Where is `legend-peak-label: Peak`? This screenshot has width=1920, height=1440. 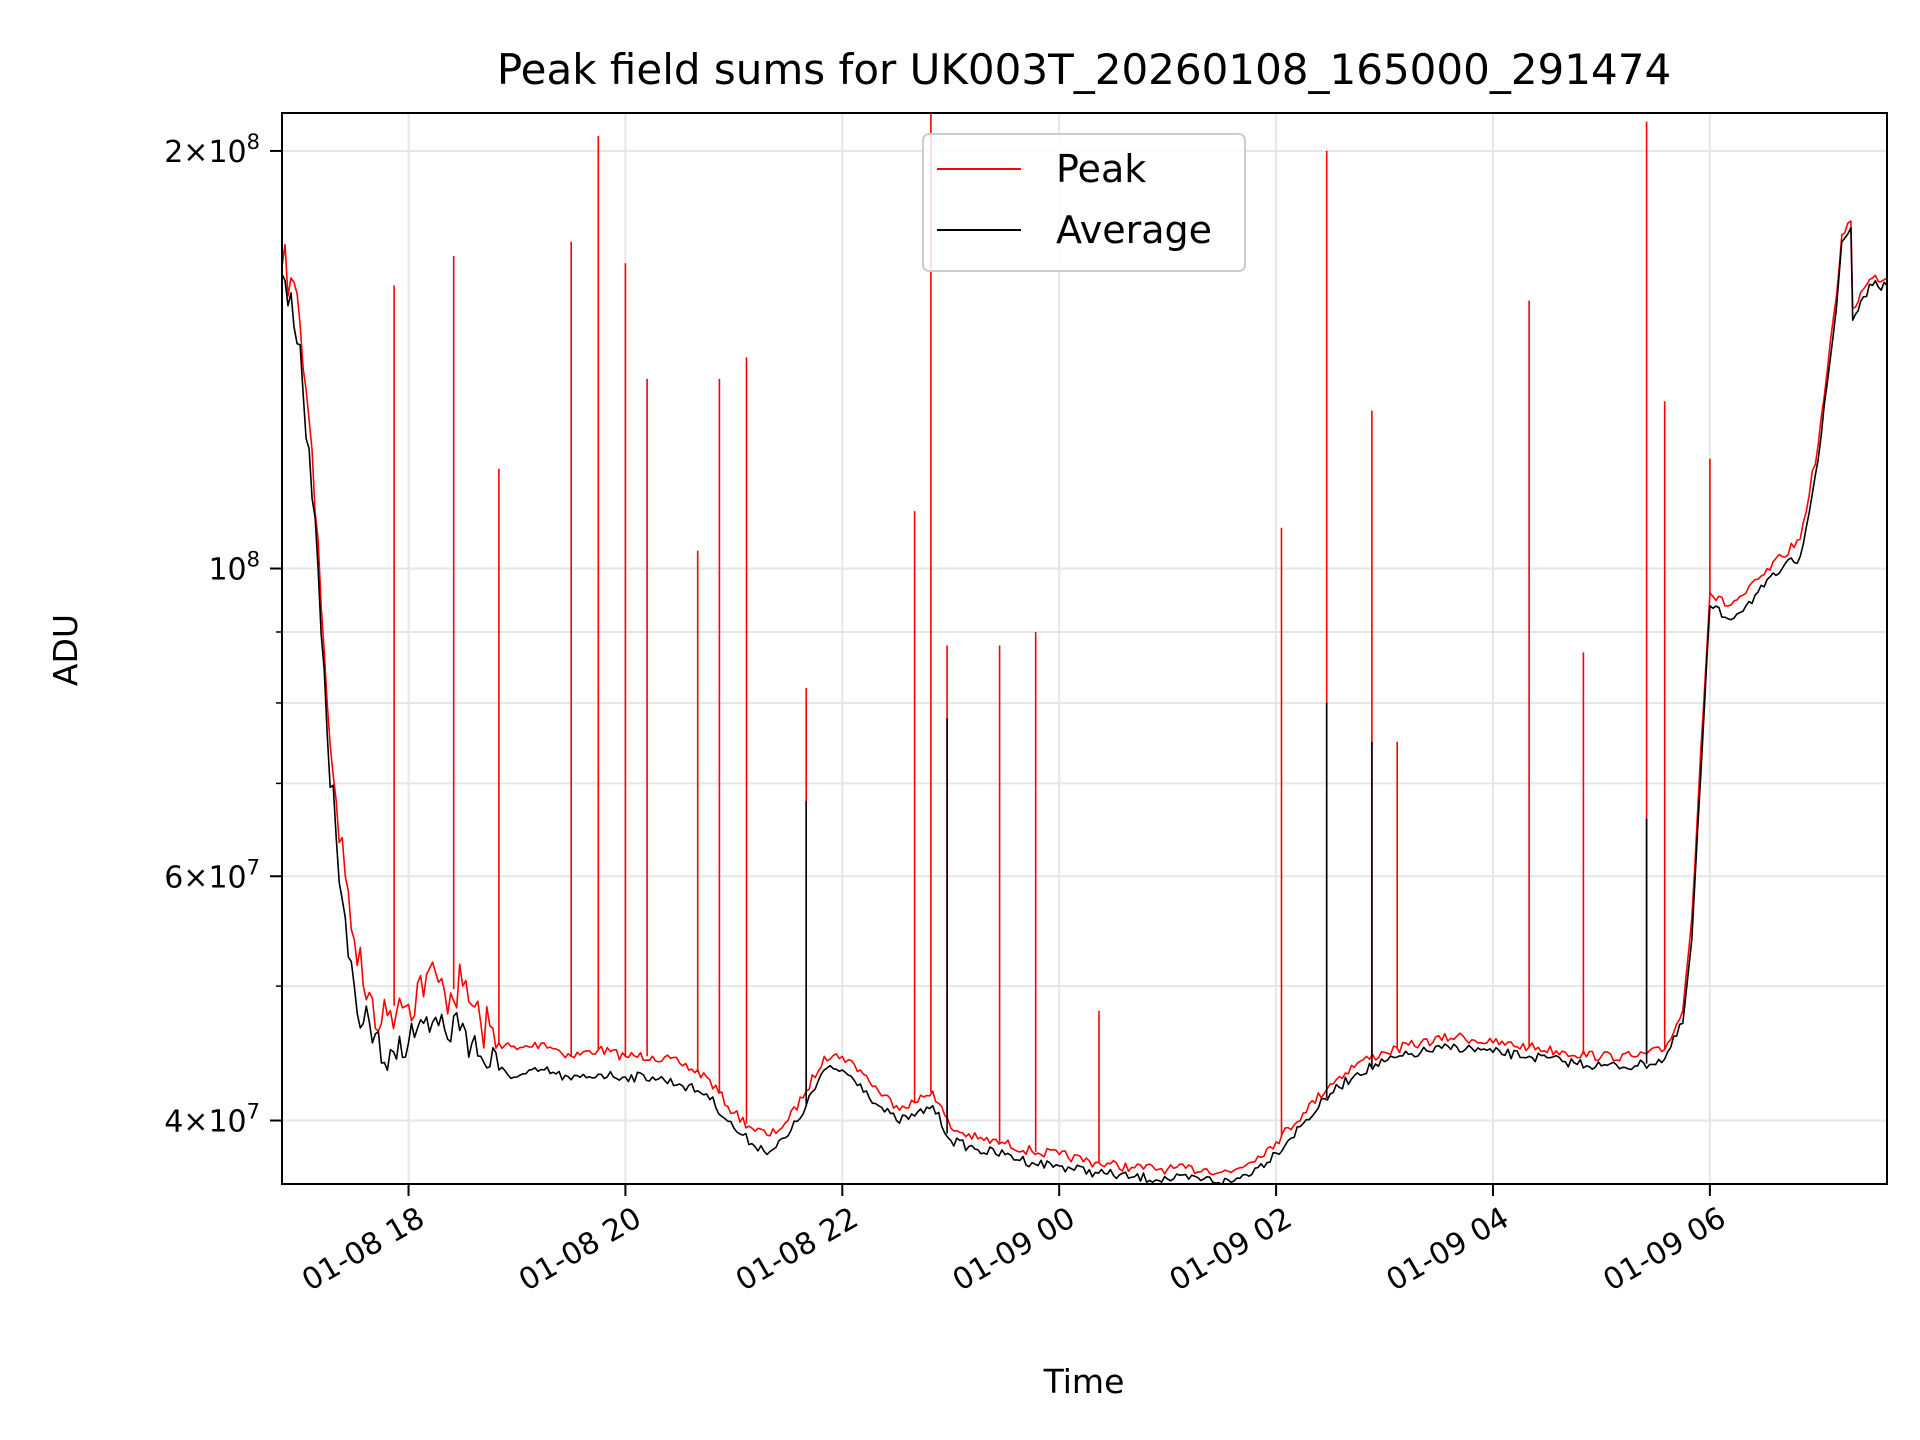
legend-peak-label: Peak is located at coordinates (1101, 169).